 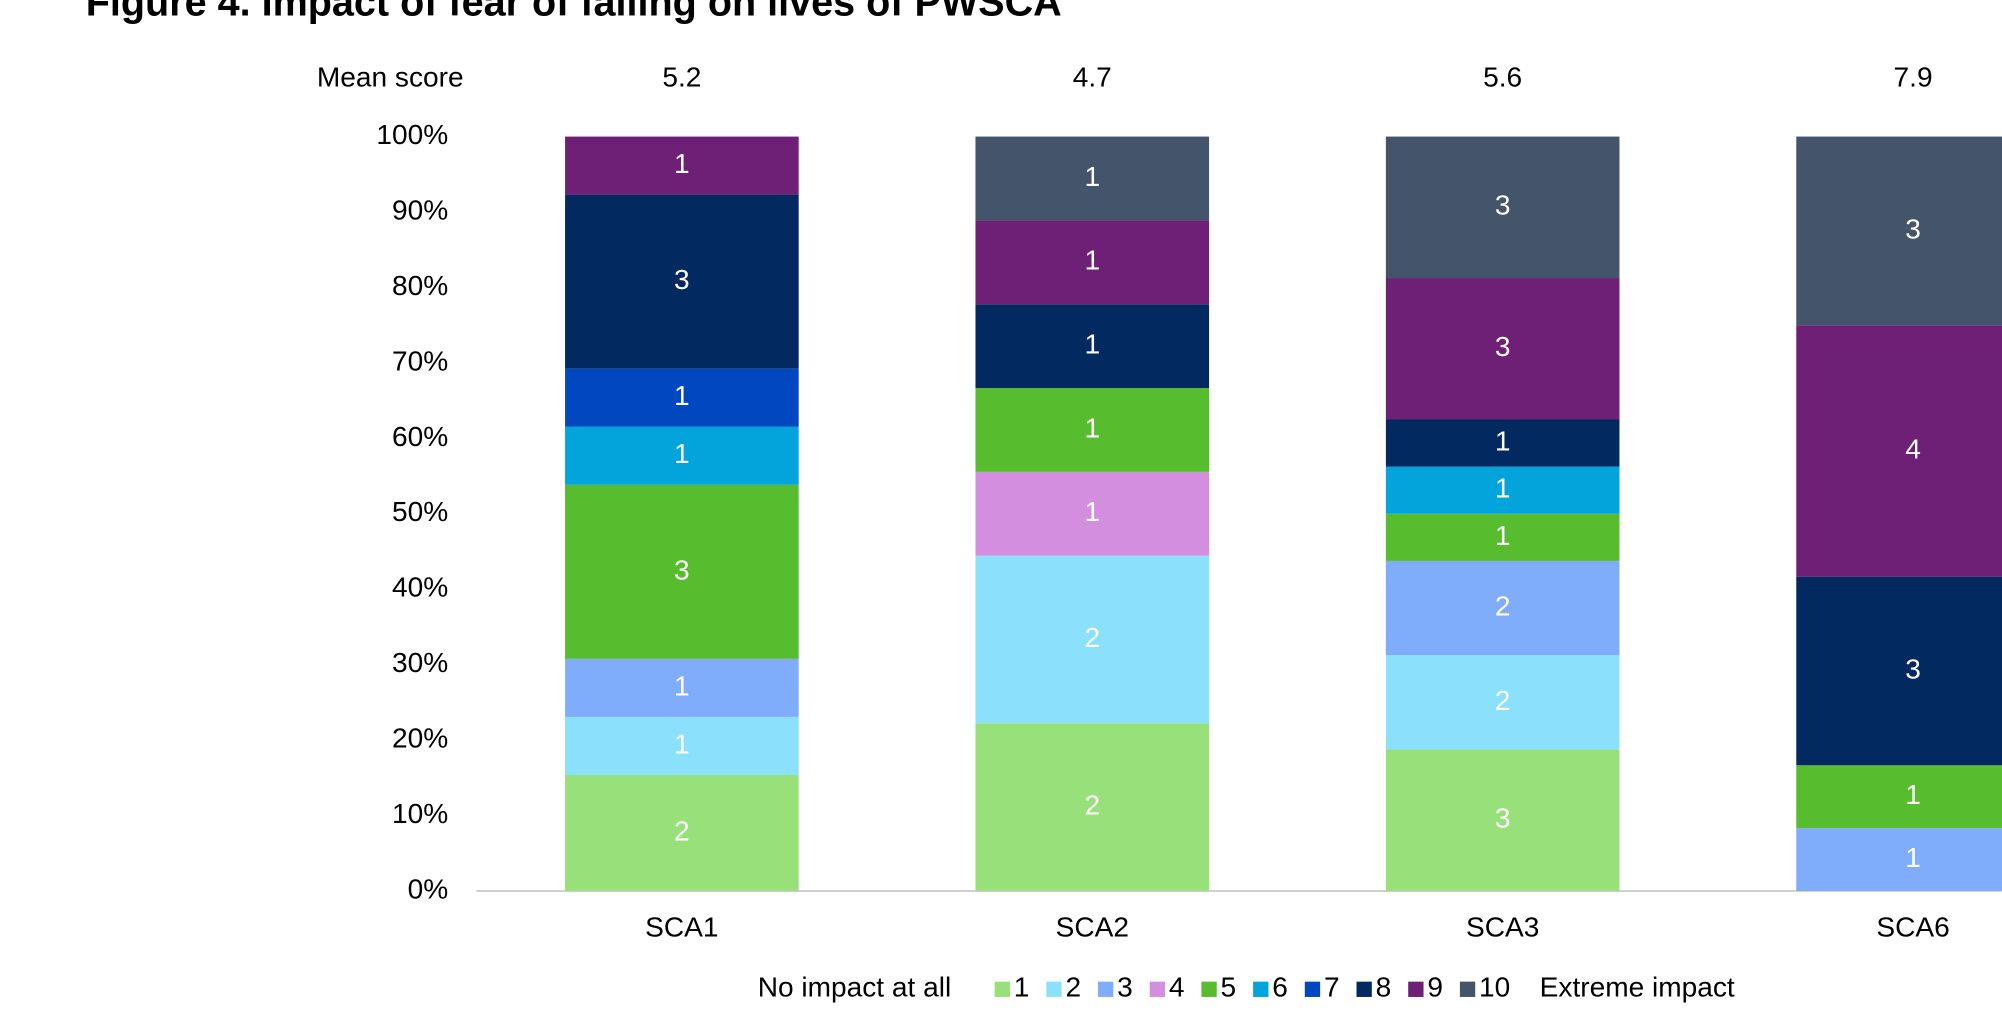 What do you see at coordinates (420, 511) in the screenshot?
I see `y-tick-label: 50%` at bounding box center [420, 511].